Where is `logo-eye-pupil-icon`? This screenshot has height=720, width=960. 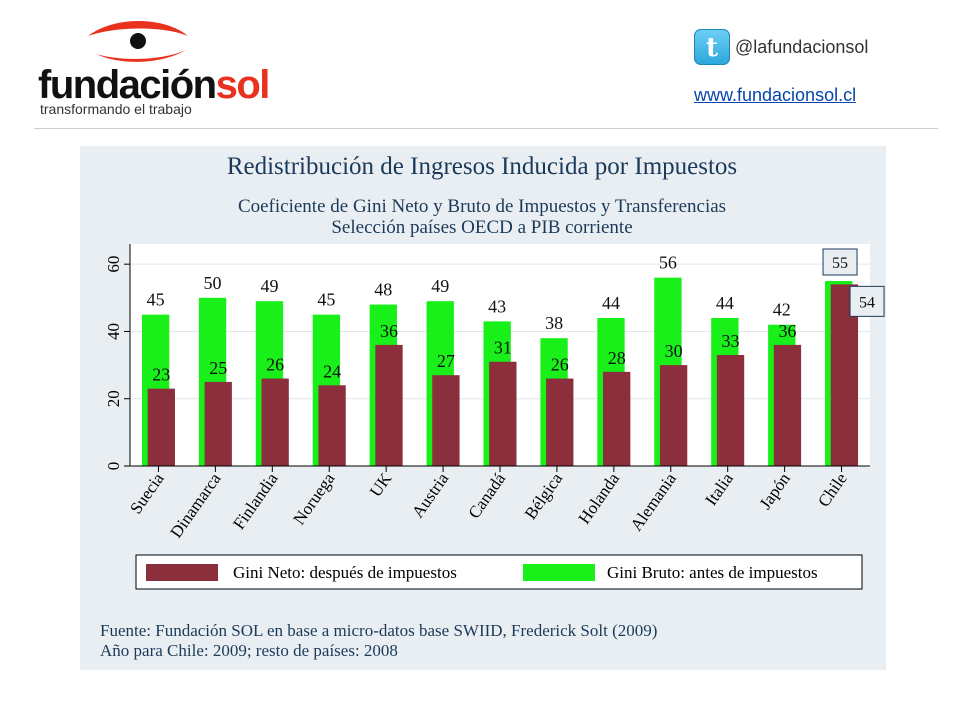
logo-eye-pupil-icon is located at coordinates (138, 41).